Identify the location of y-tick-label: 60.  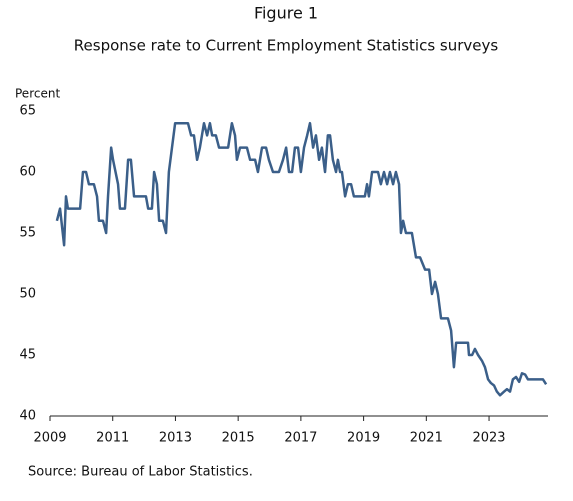
(27, 172).